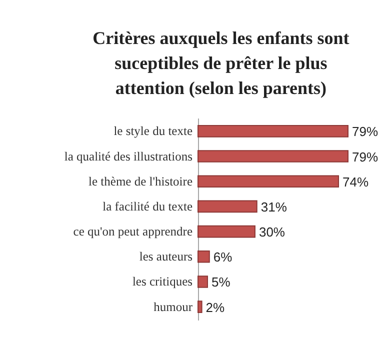 This screenshot has width=392, height=349. What do you see at coordinates (147, 206) in the screenshot?
I see `y-tick-label: la facilité du texte` at bounding box center [147, 206].